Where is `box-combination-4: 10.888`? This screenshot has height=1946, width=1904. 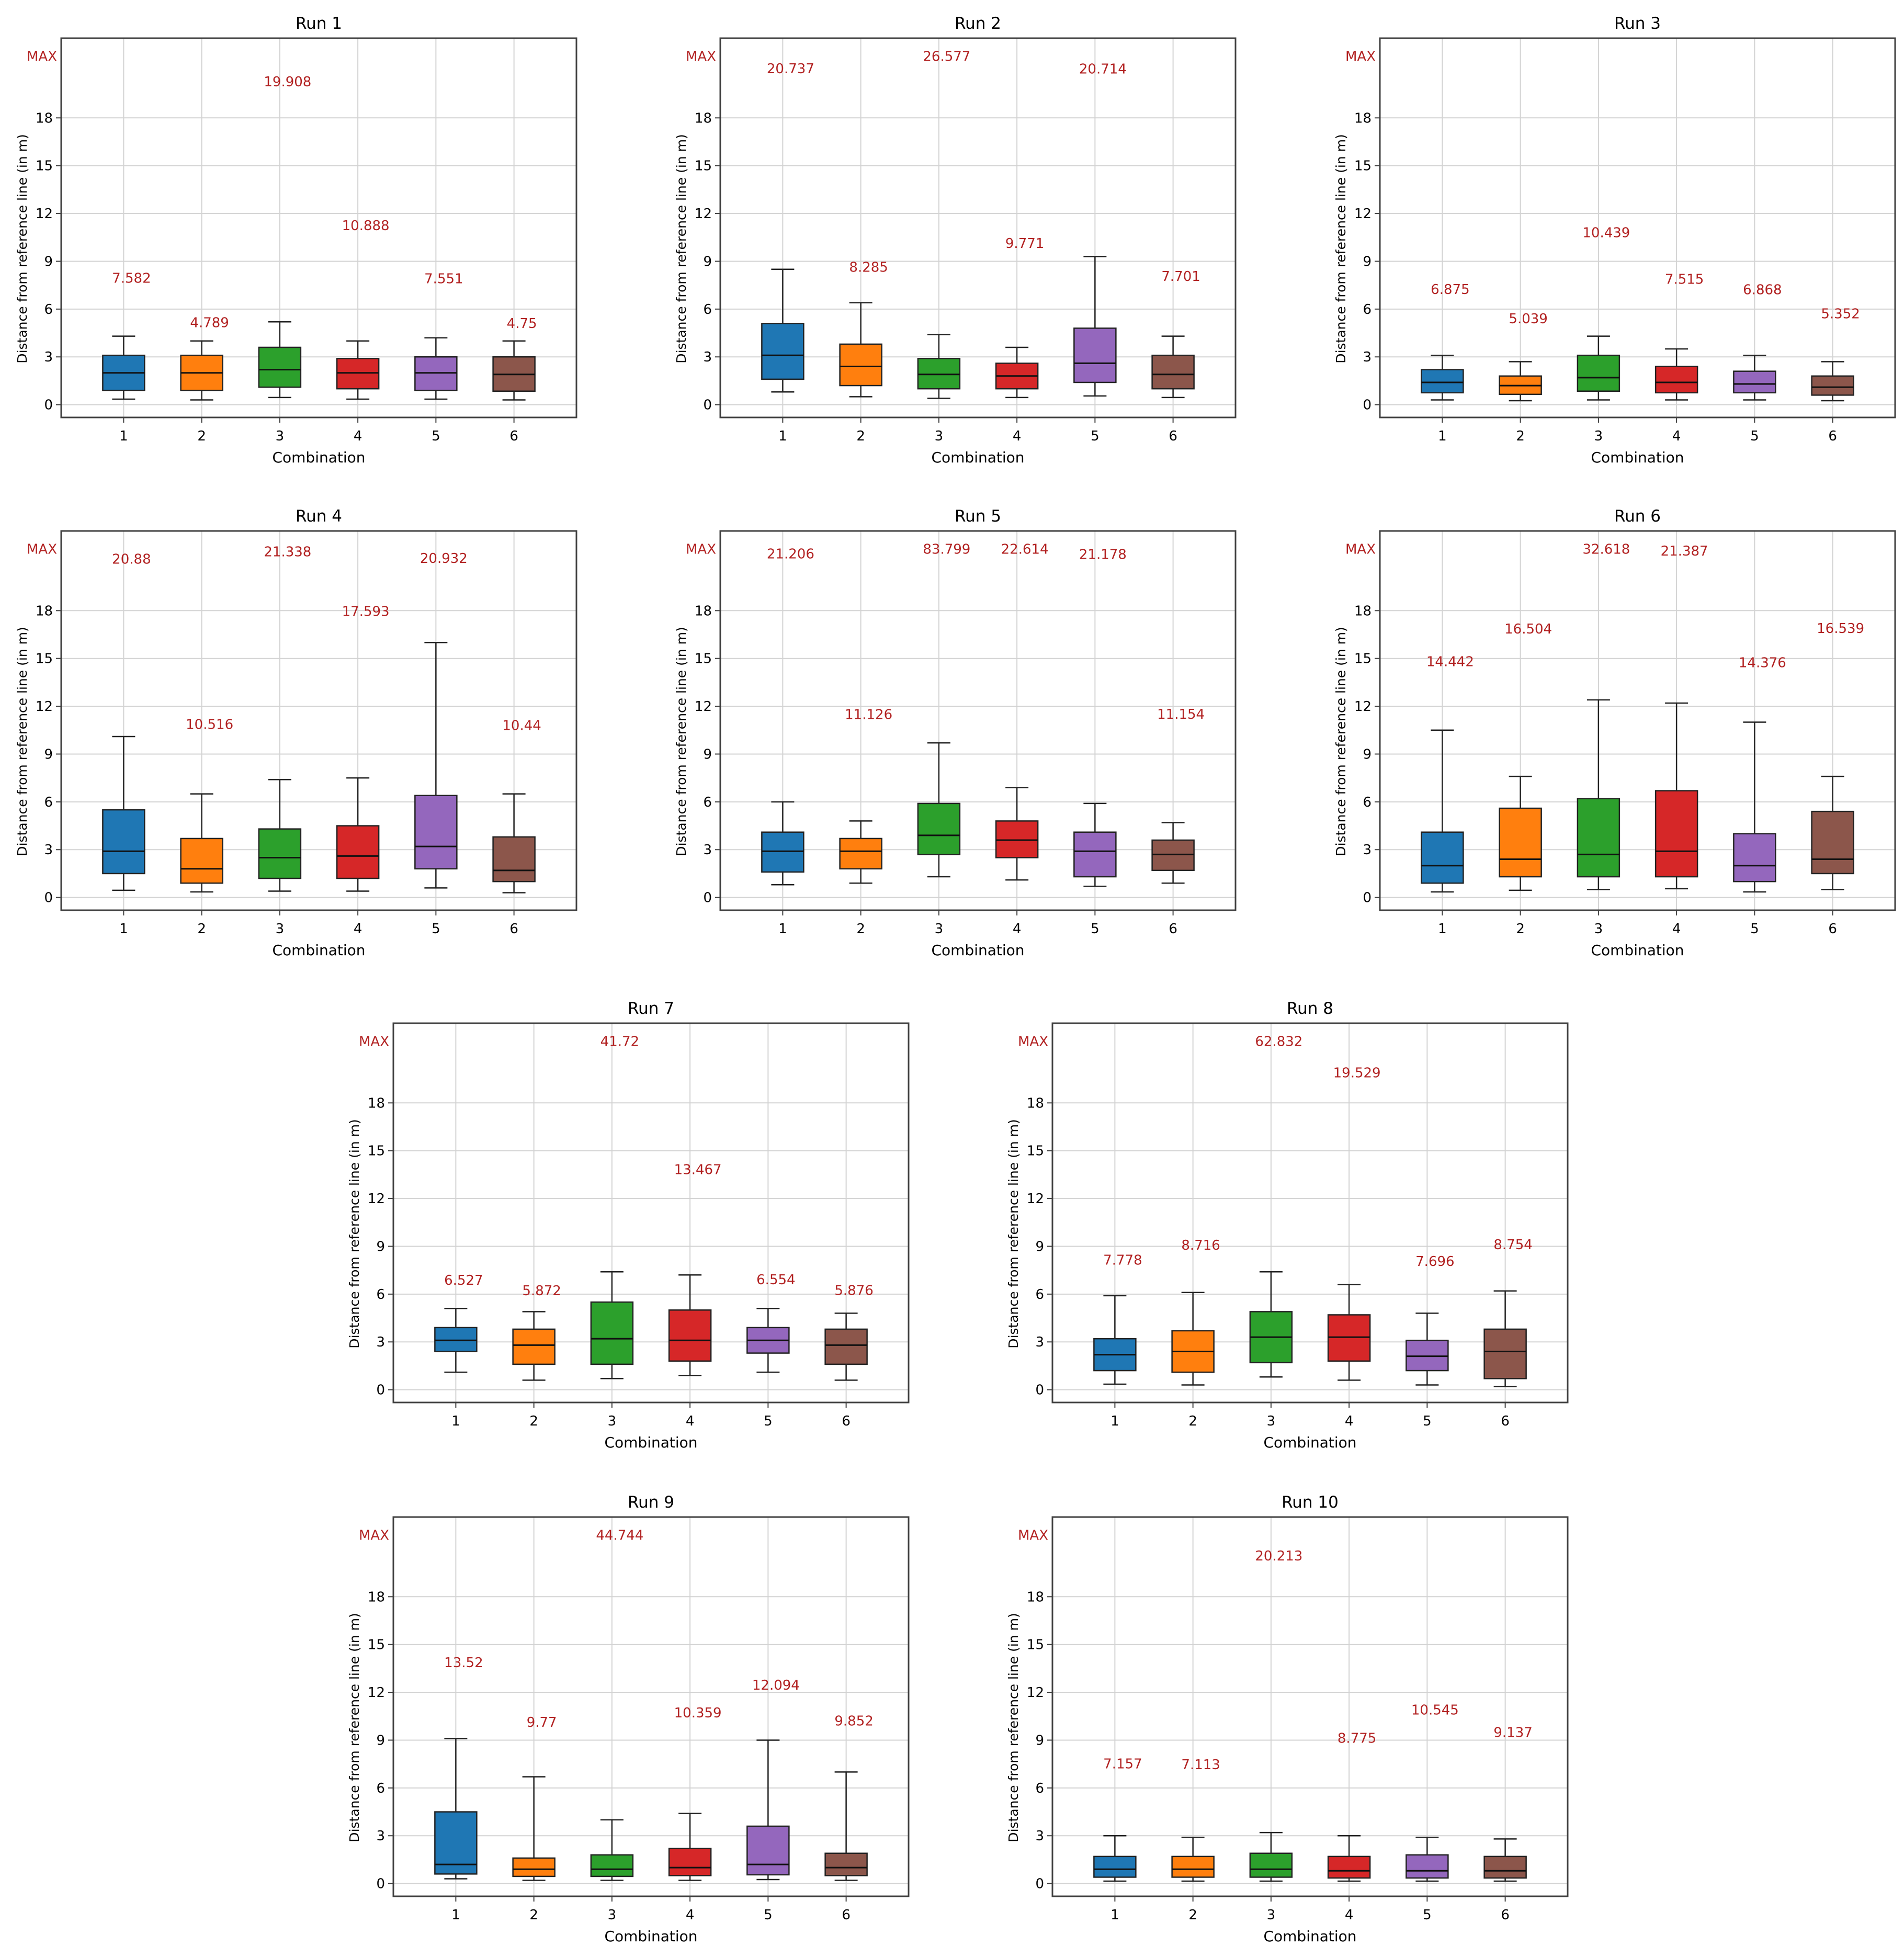 box-combination-4: 10.888 is located at coordinates (363, 309).